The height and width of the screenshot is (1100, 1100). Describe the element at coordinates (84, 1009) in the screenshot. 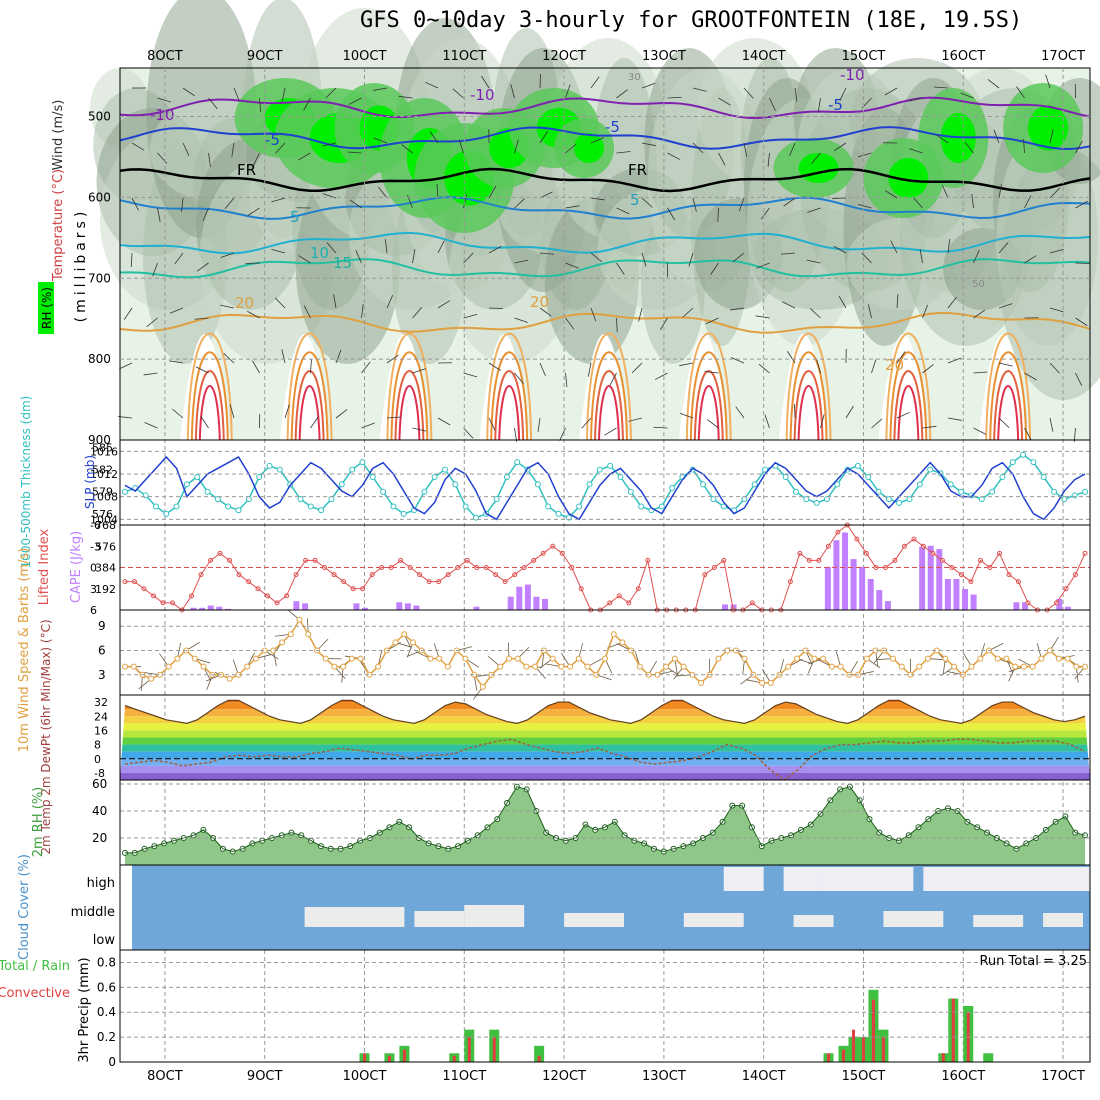

I see `precip-axis-label: 3hr Precip (mm)` at that location.